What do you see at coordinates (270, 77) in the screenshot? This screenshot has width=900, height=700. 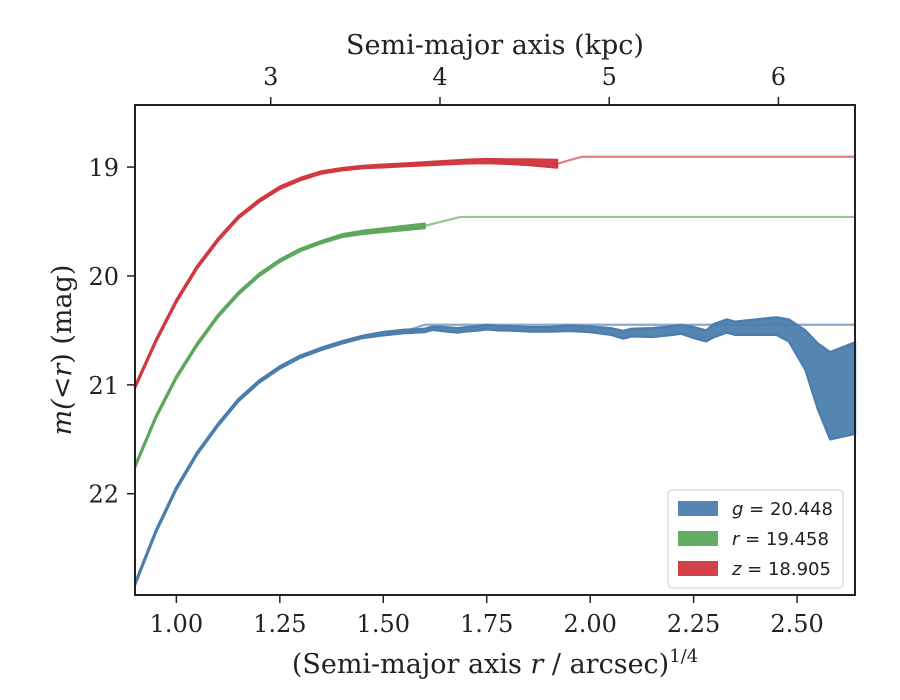 I see `top-tick-label-0: 3` at bounding box center [270, 77].